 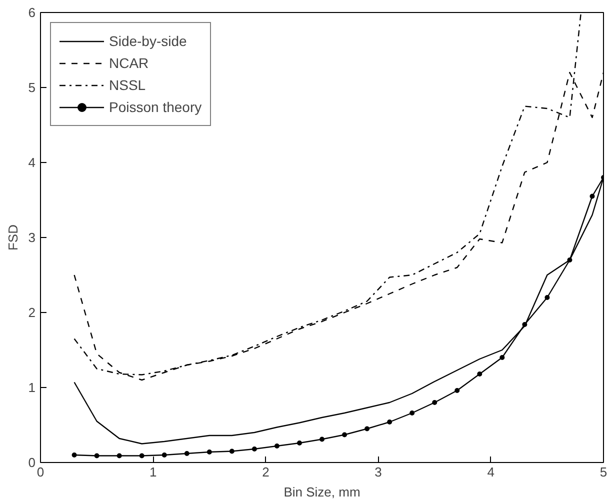 I want to click on y-tick-label: 2, so click(x=32, y=312).